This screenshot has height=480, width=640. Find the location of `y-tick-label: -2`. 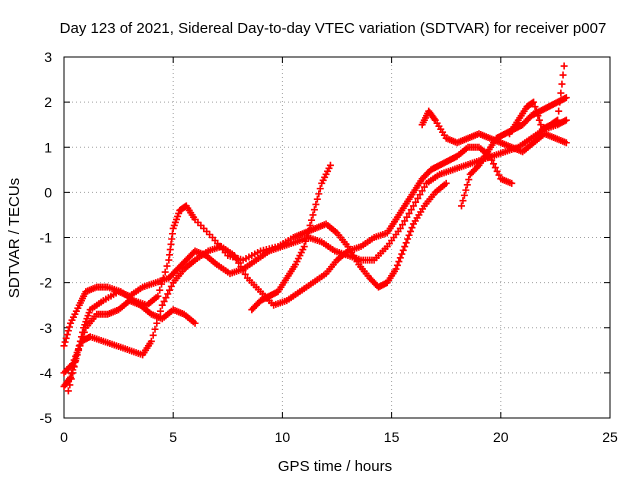

y-tick-label: -2 is located at coordinates (46, 283).